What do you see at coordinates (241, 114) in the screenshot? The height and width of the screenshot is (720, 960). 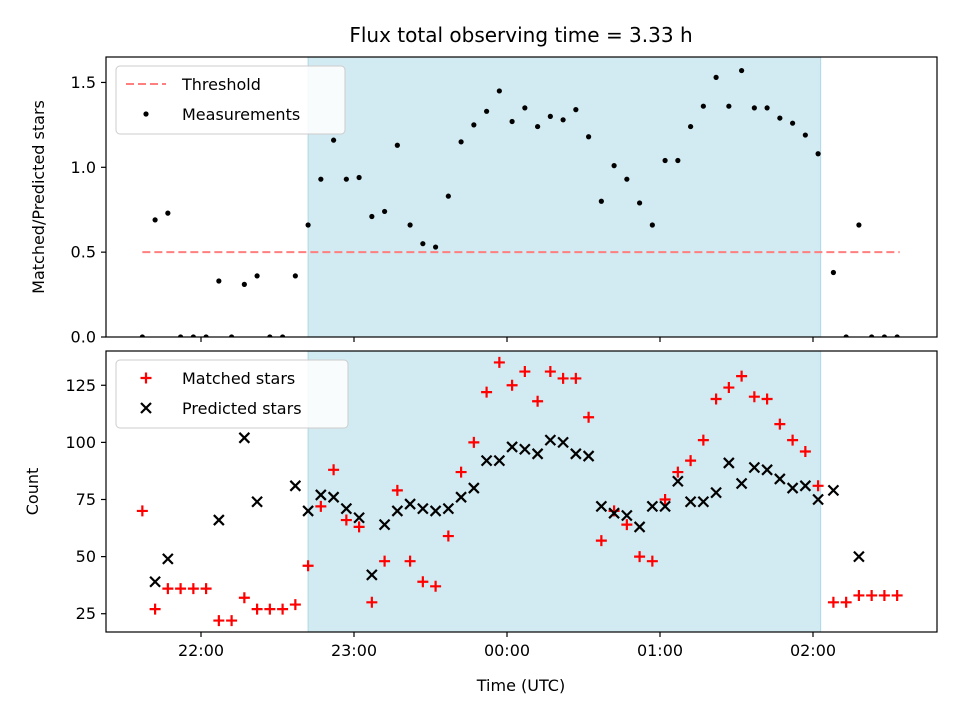 I see `legend-label: Measurements` at bounding box center [241, 114].